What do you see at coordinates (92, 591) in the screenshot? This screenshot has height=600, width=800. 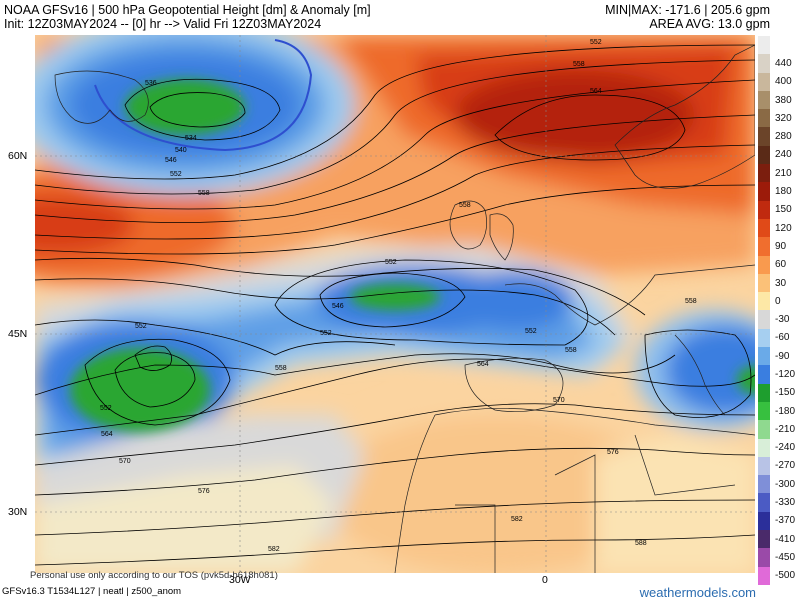 I see `model-info: GFSv16.3 T1534L127 | neatl | z500_anom` at bounding box center [92, 591].